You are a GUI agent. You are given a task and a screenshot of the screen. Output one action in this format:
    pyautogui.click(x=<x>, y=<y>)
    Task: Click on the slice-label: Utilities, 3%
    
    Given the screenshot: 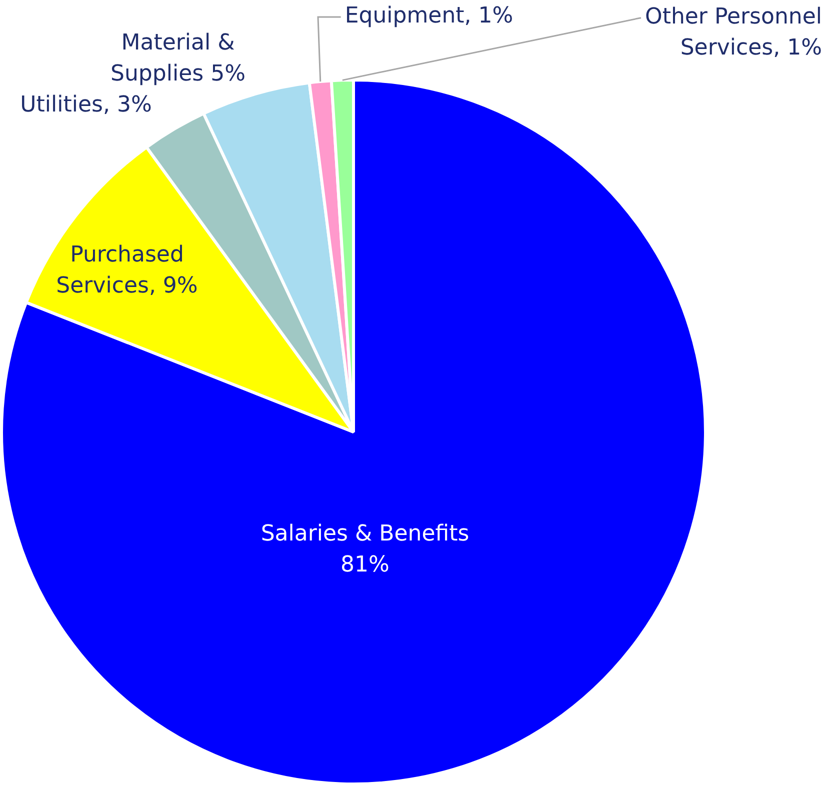 What is the action you would take?
    pyautogui.click(x=86, y=105)
    